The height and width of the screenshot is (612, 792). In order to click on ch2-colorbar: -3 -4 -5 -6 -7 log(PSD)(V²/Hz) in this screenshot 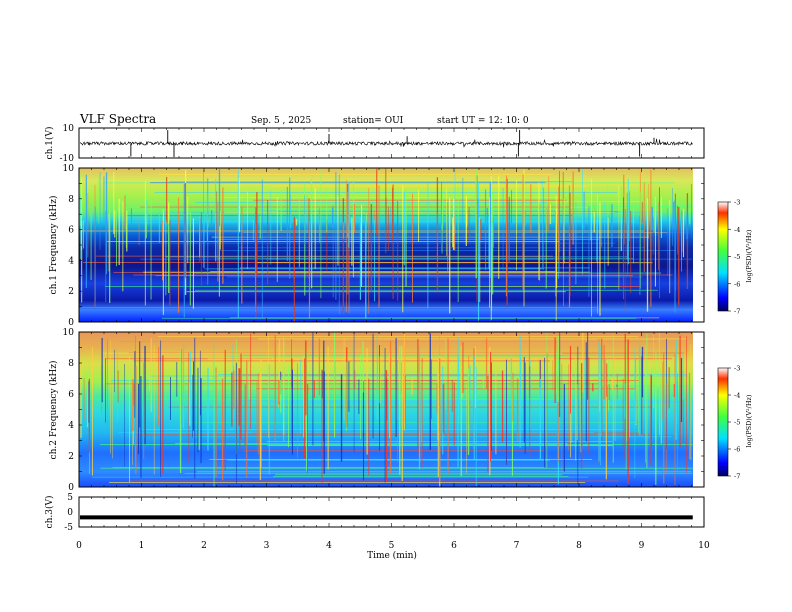, I will do `click(735, 423)`.